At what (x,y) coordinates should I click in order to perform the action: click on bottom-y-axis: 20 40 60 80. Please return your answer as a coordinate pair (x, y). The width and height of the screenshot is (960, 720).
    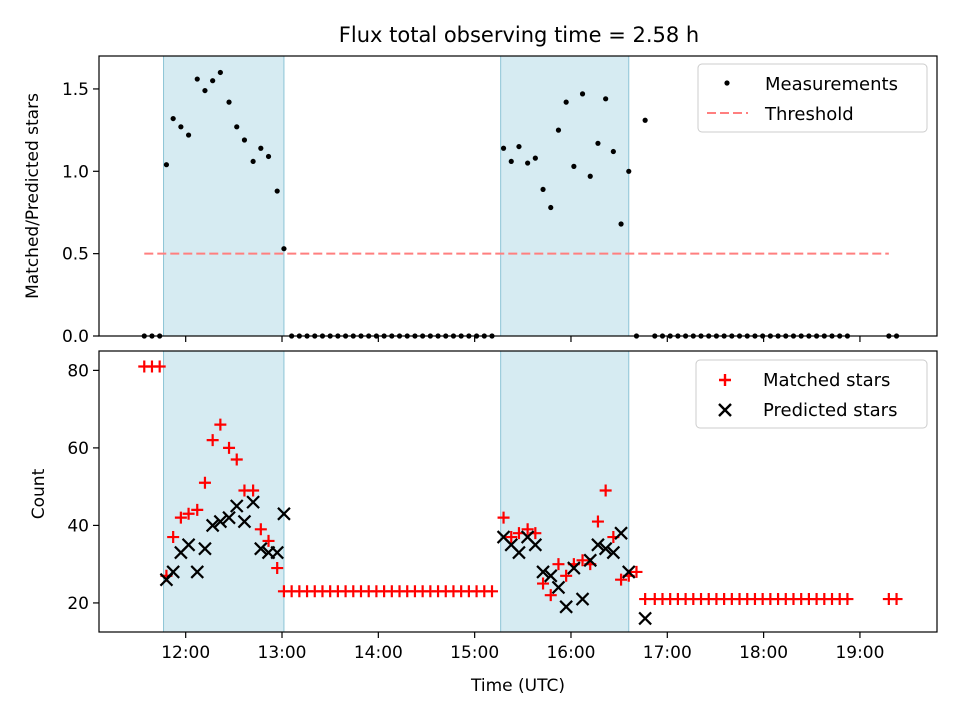
    Looking at the image, I should click on (83, 487).